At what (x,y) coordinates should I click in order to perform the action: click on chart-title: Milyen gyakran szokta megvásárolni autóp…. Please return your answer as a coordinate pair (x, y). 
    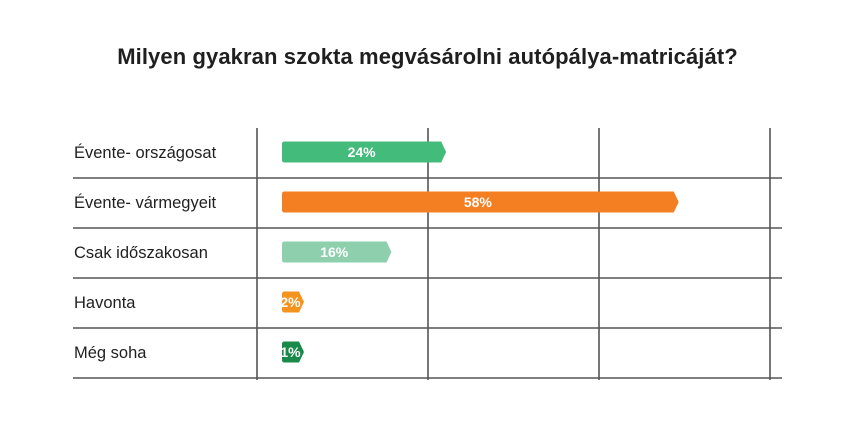
    Looking at the image, I should click on (427, 56).